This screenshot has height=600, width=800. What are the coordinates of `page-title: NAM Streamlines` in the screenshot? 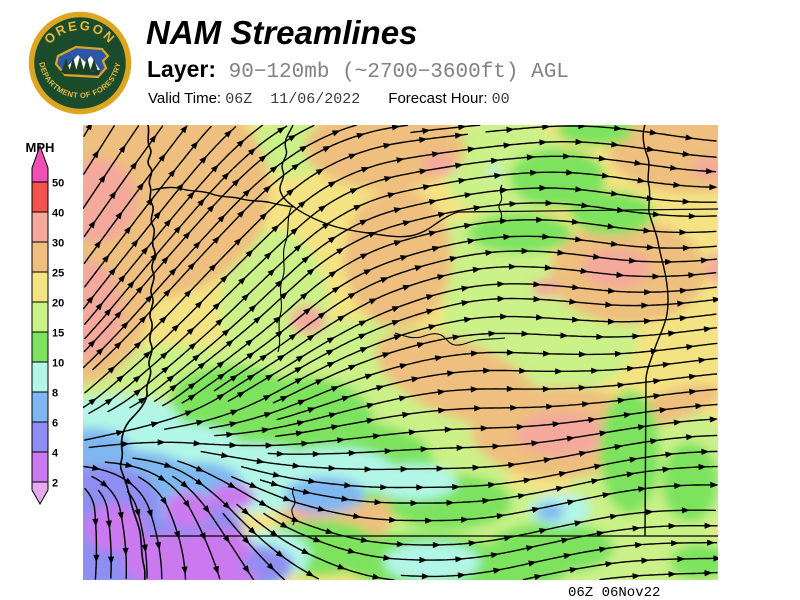 It's located at (282, 32).